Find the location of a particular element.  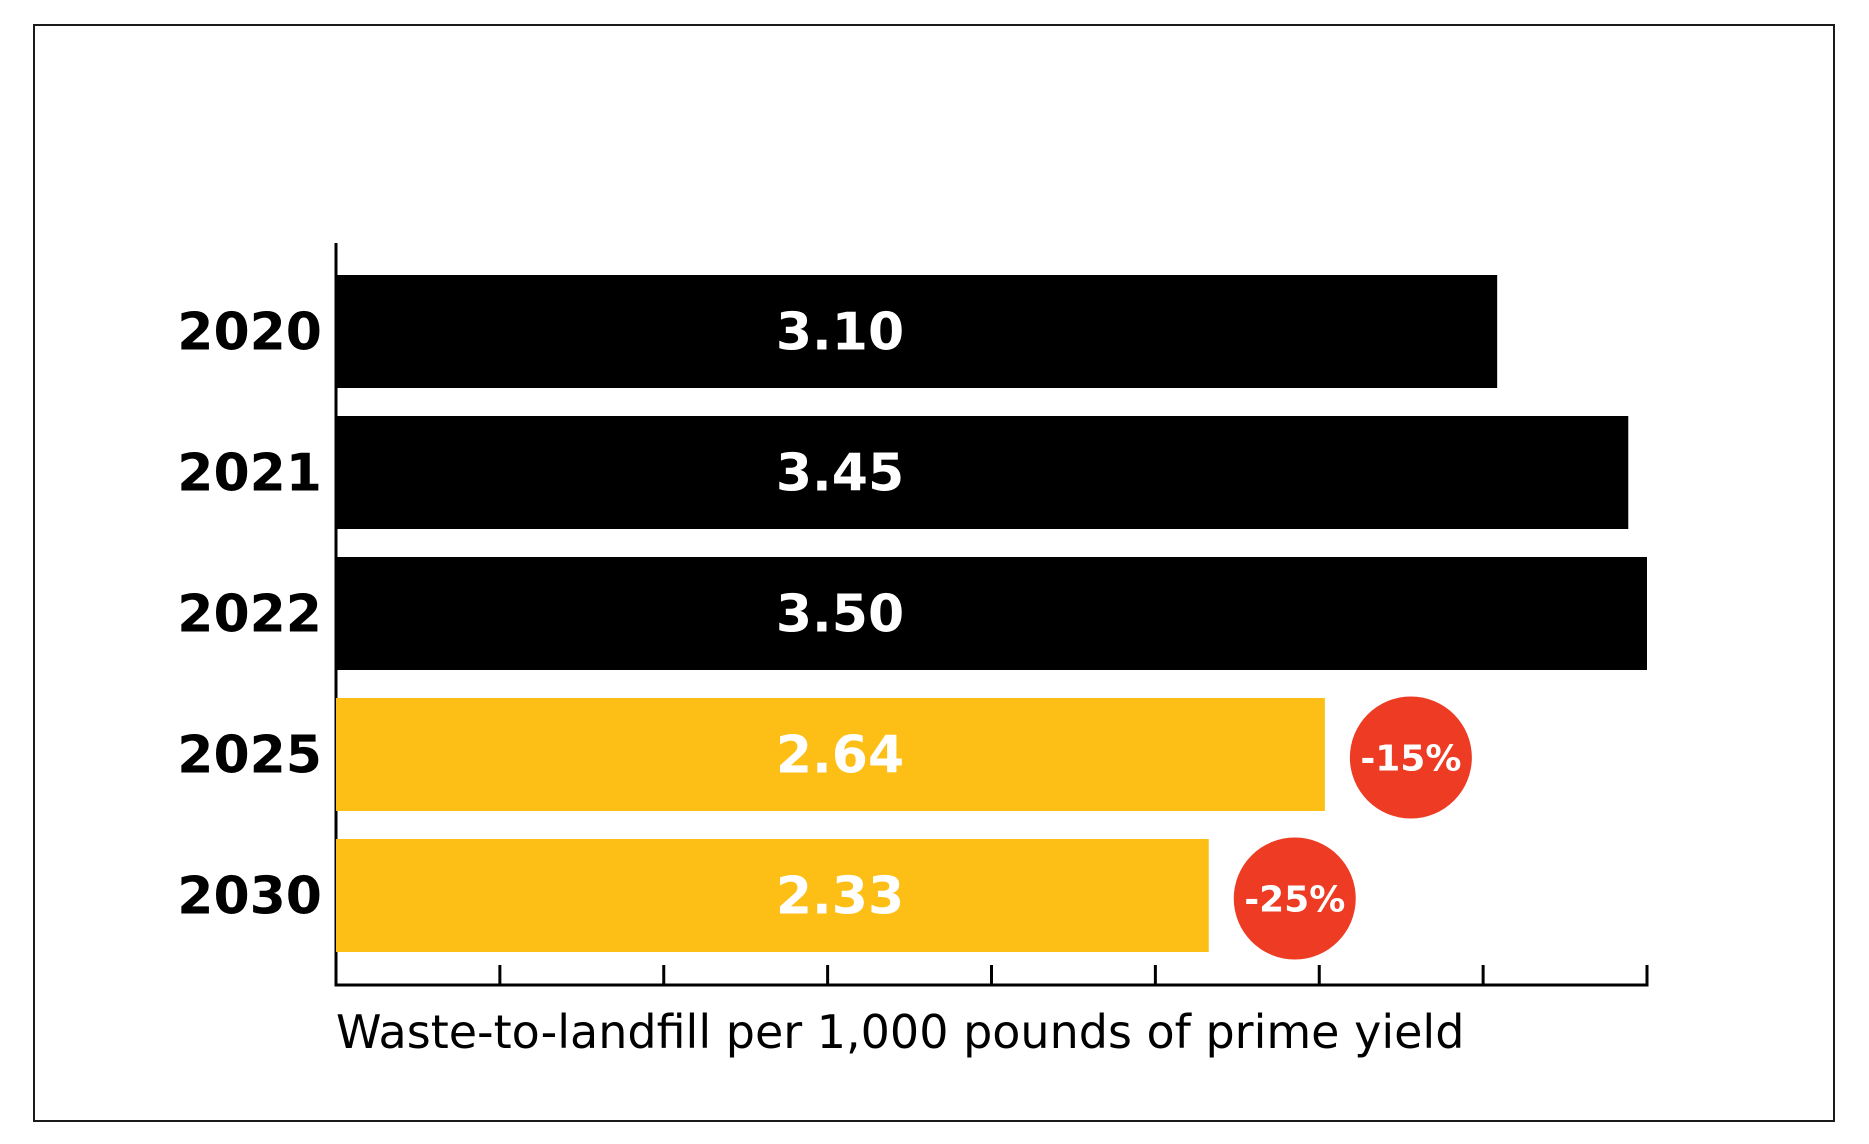

category-label: 2022 is located at coordinates (249, 615).